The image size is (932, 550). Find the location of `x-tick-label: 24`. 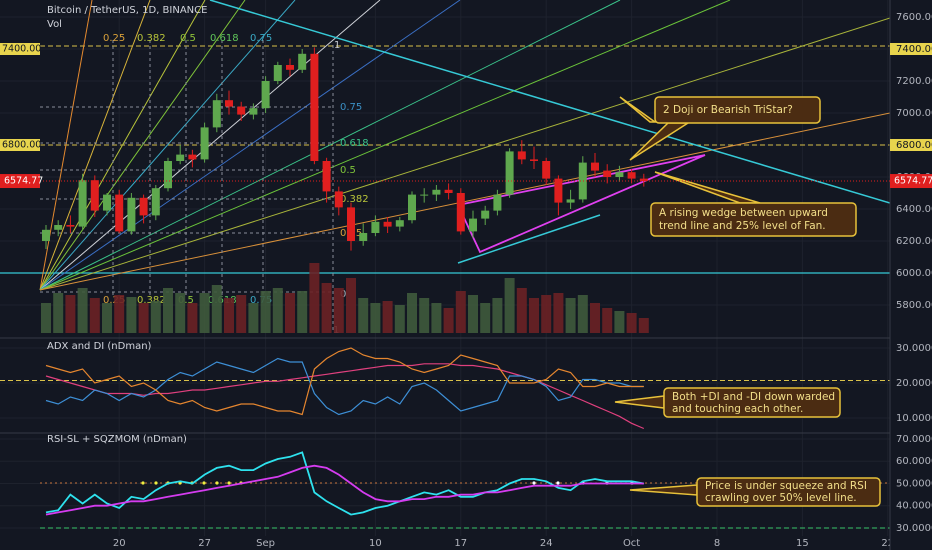

x-tick-label: 24 is located at coordinates (546, 543).